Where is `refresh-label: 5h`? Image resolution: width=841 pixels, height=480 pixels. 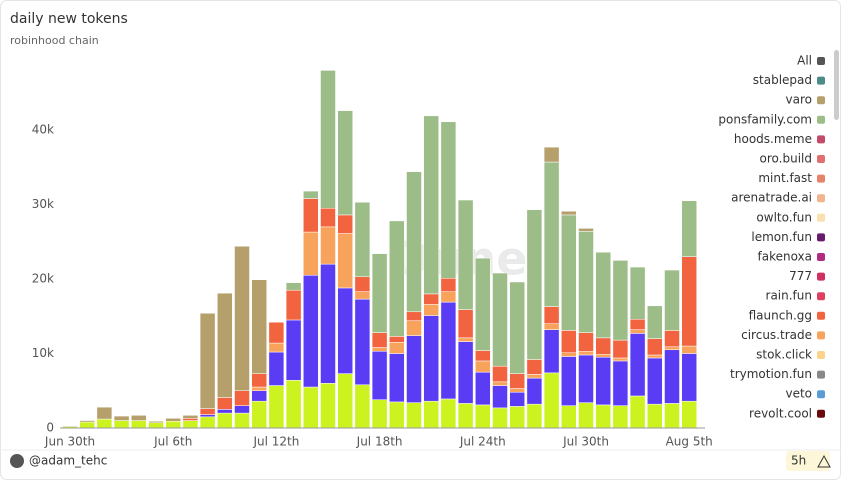 refresh-label: 5h is located at coordinates (798, 461).